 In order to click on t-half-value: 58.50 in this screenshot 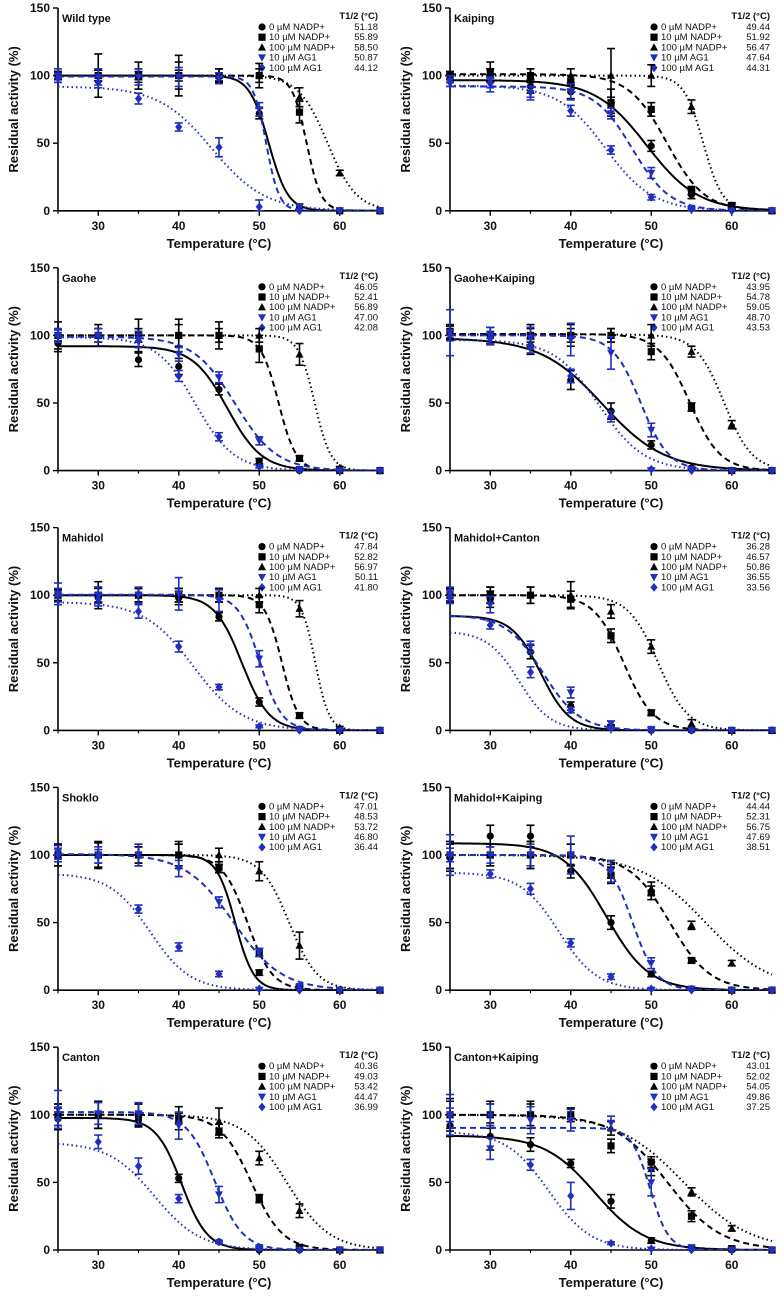, I will do `click(366, 47)`.